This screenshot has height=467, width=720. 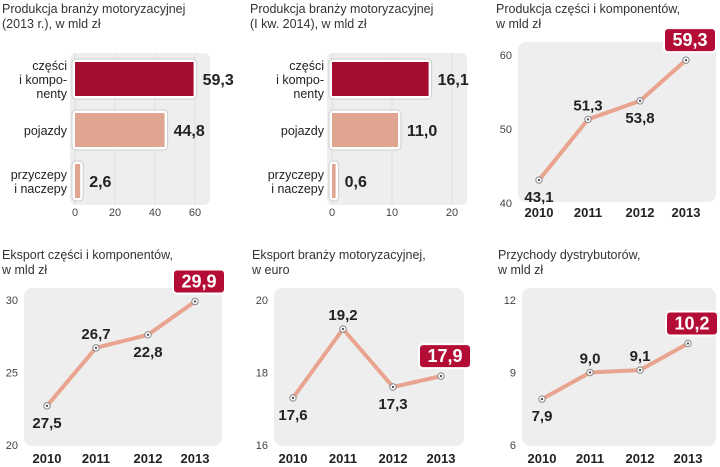 I want to click on title-line: Eksport części i komponentów,, so click(x=87, y=255).